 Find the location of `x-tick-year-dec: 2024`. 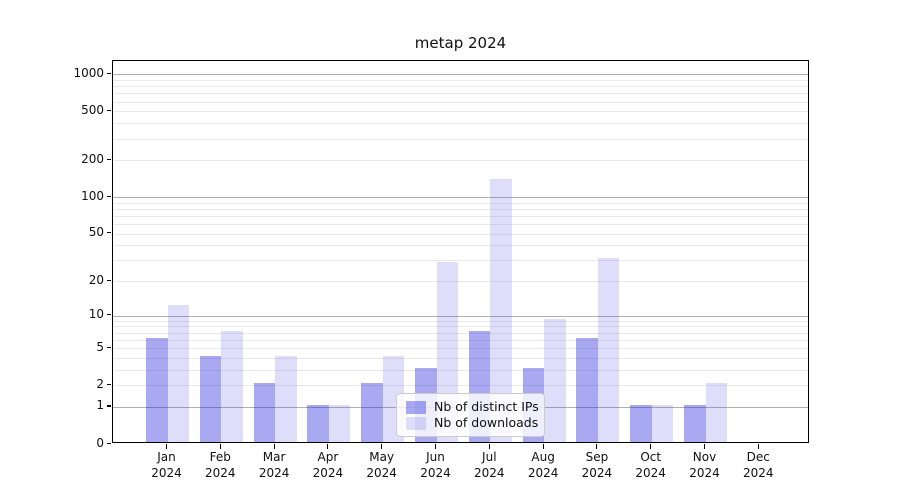

x-tick-year-dec: 2024 is located at coordinates (758, 472).